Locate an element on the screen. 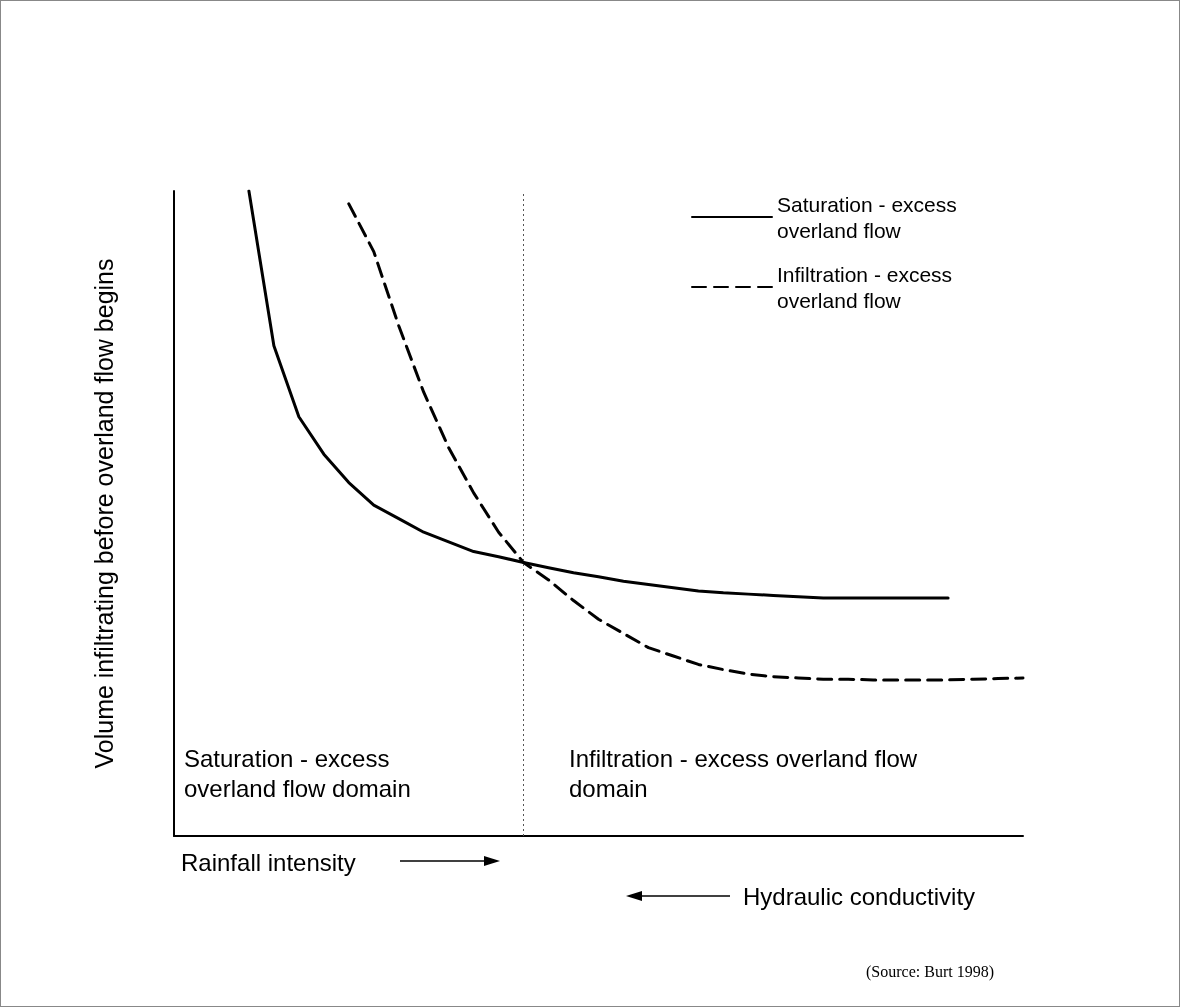 This screenshot has height=1007, width=1180. annotation: Infiltration - excess overland flow domain is located at coordinates (746, 773).